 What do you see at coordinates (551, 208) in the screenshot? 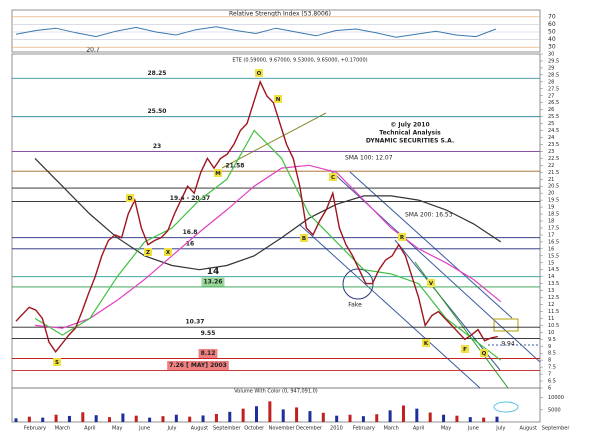
I see `y-tick-label: 19` at bounding box center [551, 208].